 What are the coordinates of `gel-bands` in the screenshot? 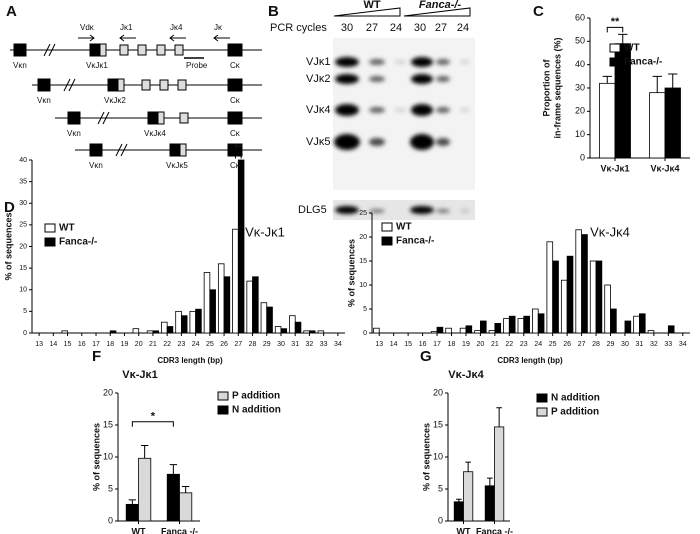 It's located at (402, 103).